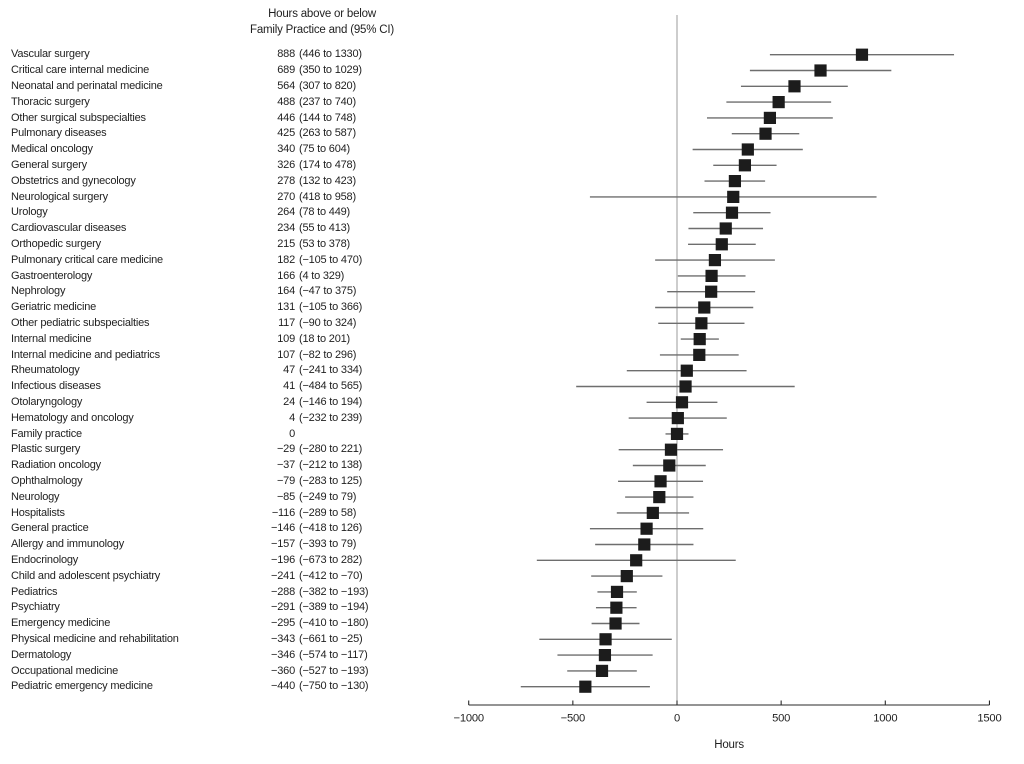 This screenshot has width=1024, height=764. I want to click on estimate-value: 215, so click(286, 244).